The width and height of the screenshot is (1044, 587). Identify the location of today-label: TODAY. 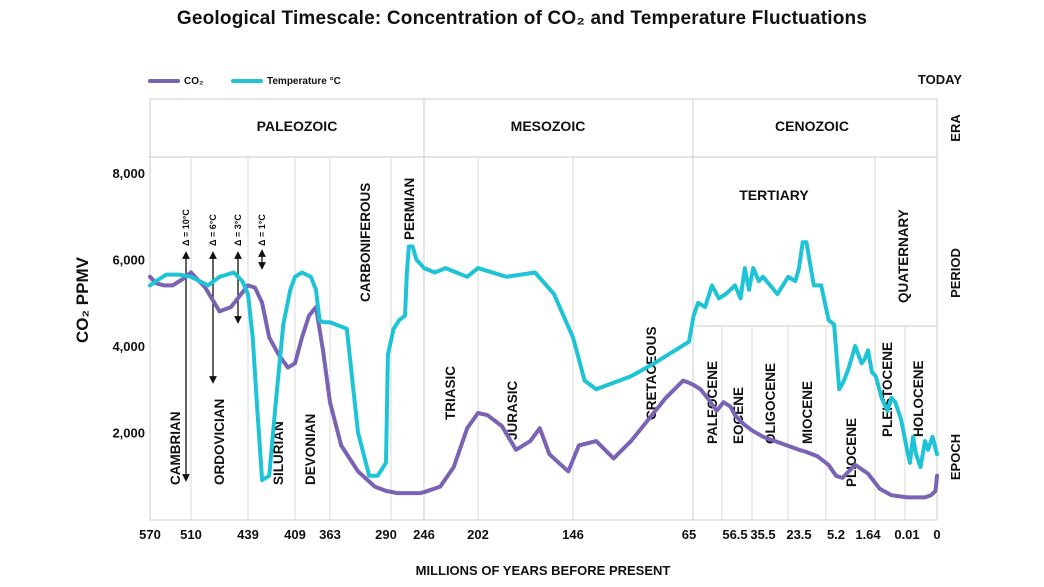
(940, 79).